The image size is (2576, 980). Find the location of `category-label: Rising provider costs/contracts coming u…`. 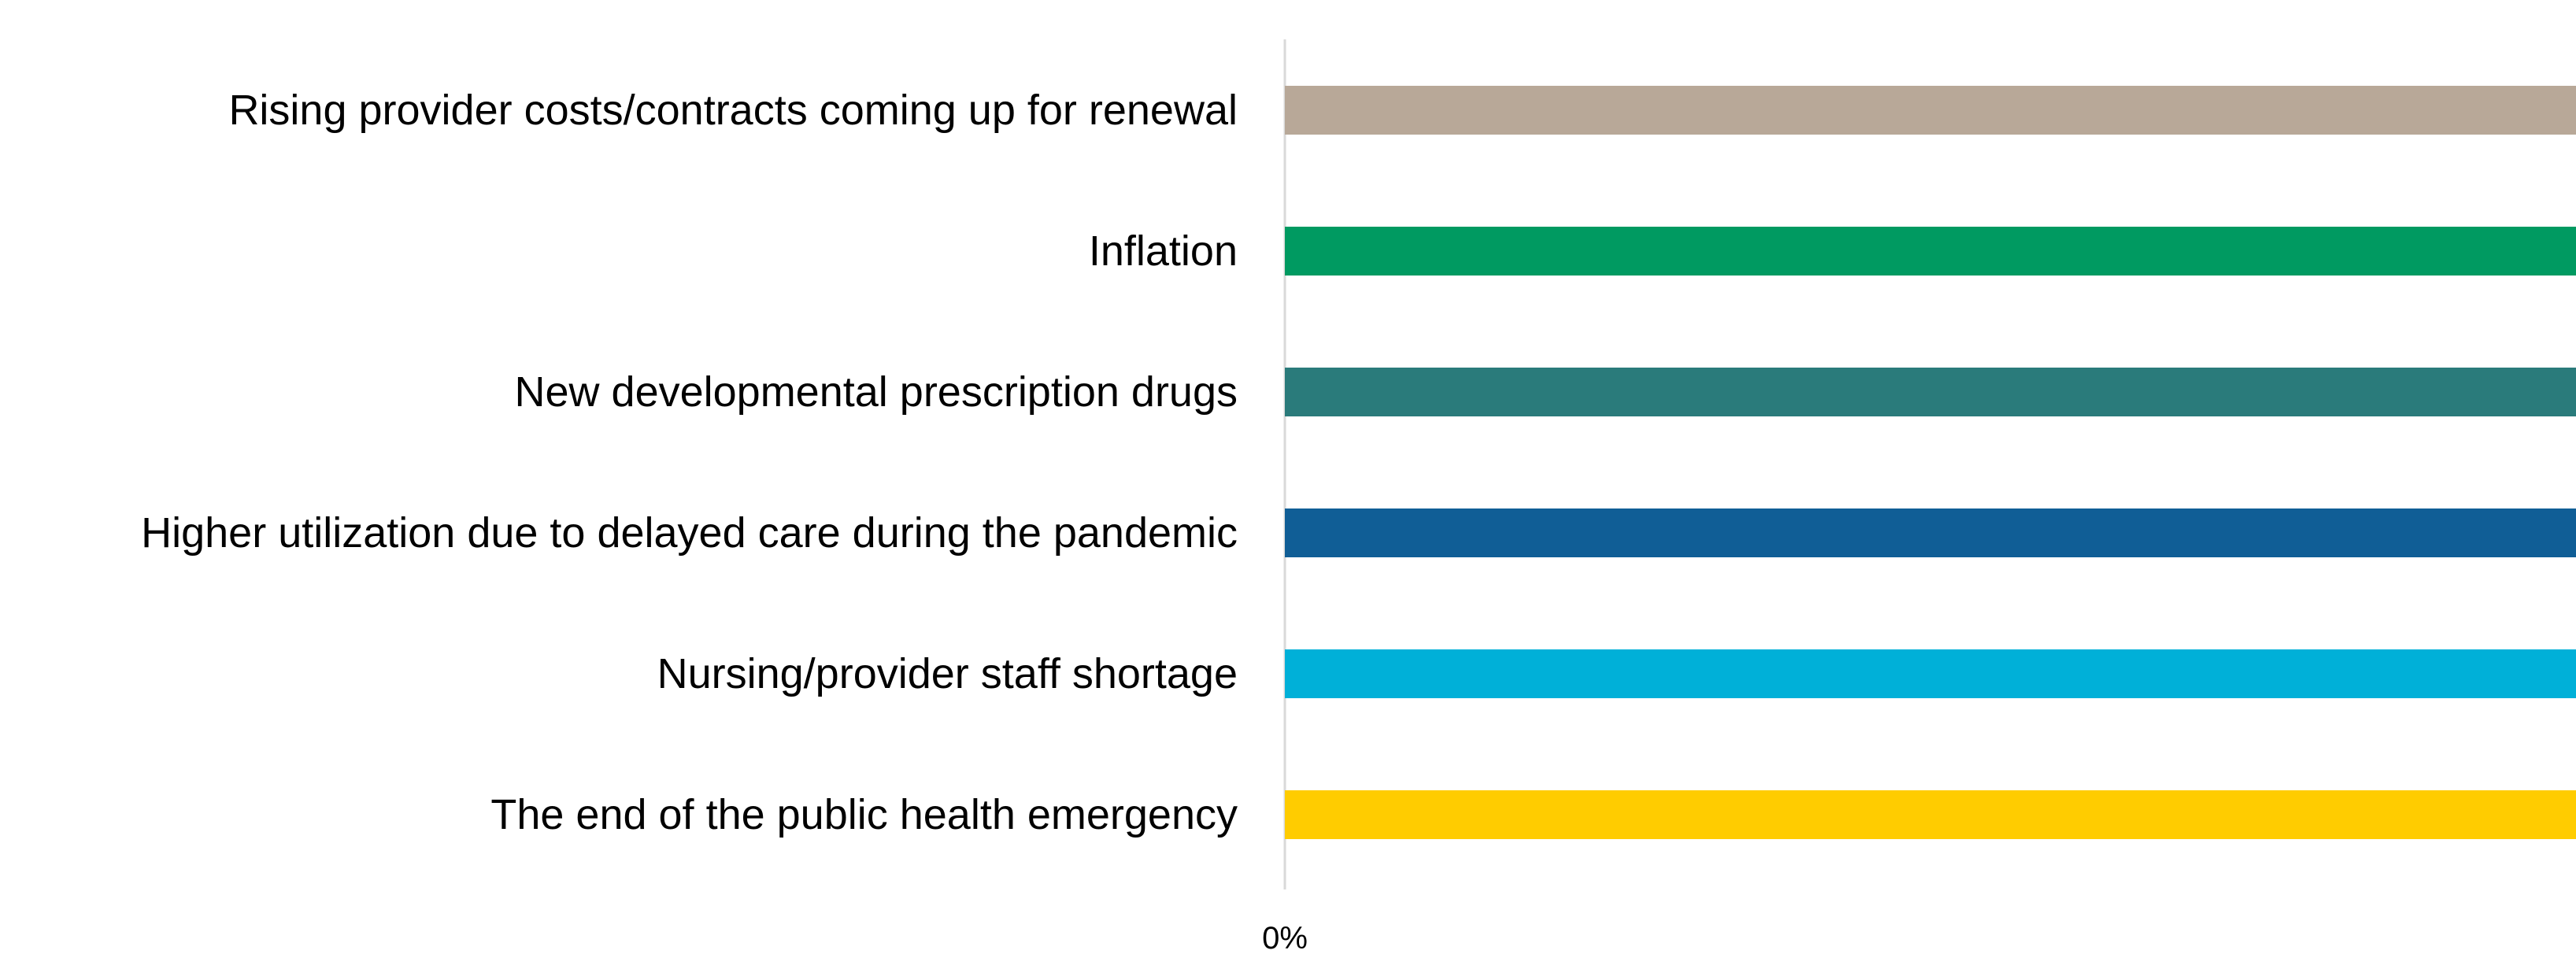

category-label: Rising provider costs/contracts coming u… is located at coordinates (733, 110).